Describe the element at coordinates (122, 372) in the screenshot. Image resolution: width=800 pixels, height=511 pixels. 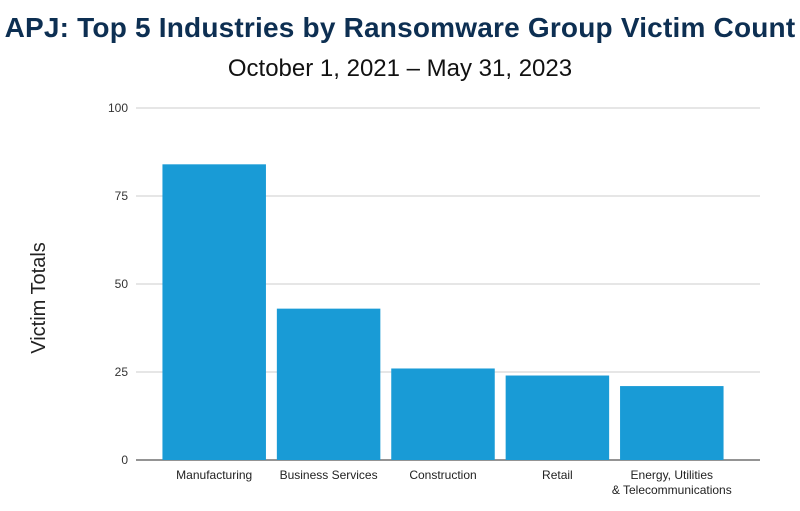
I see `y-tick-label: 25` at that location.